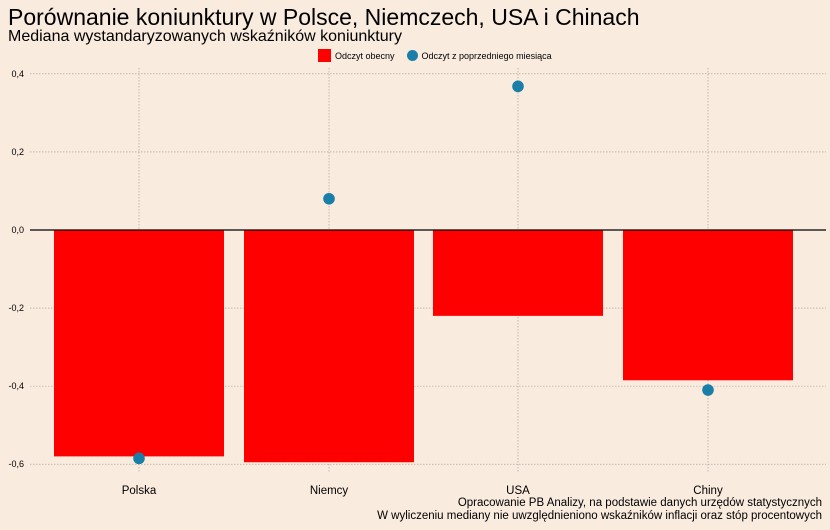 This screenshot has height=530, width=830. What do you see at coordinates (17, 74) in the screenshot?
I see `y-tick-label: 0,4` at bounding box center [17, 74].